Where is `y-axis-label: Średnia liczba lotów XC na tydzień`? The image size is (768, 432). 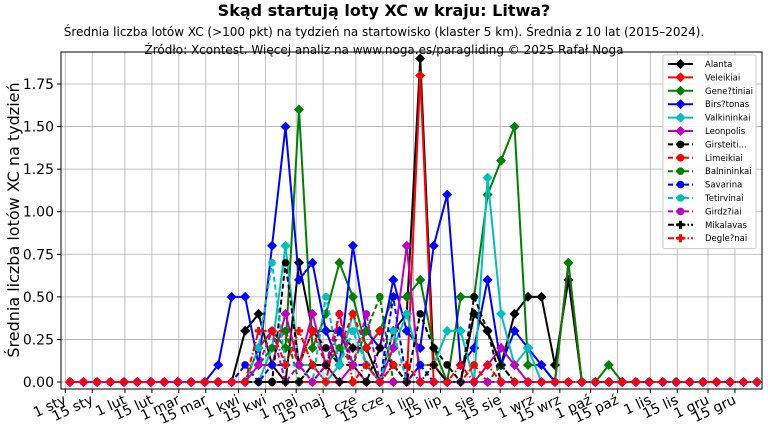 y-axis-label: Średnia liczba lotów XC na tydzień is located at coordinates (13, 219).